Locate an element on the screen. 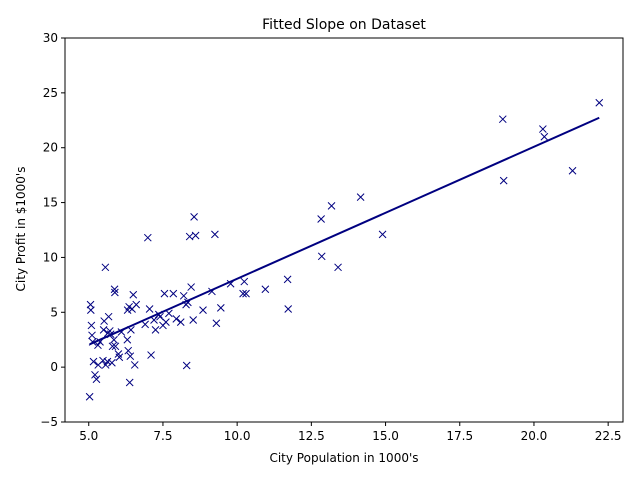 Image resolution: width=640 pixels, height=485 pixels. y-tick-label: 15 is located at coordinates (50, 203).